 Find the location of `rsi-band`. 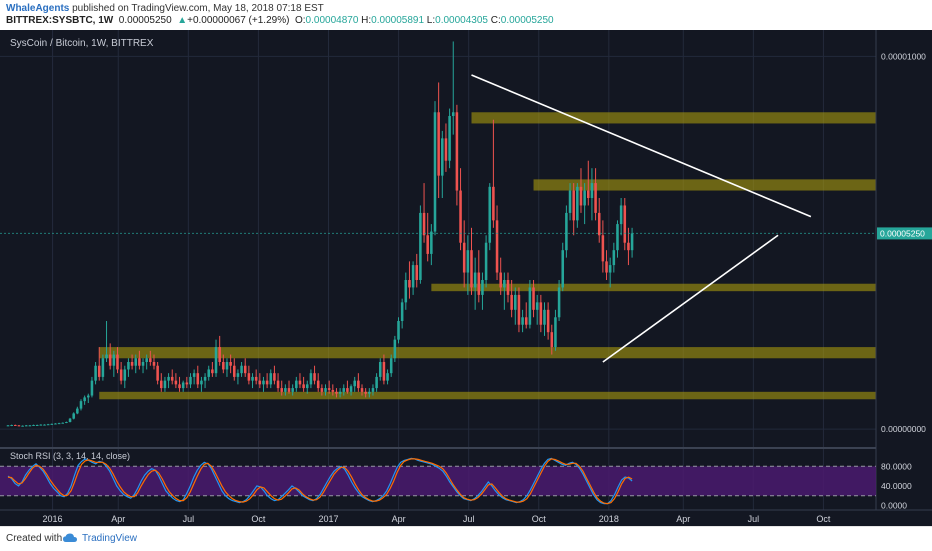

rsi-band is located at coordinates (438, 481).